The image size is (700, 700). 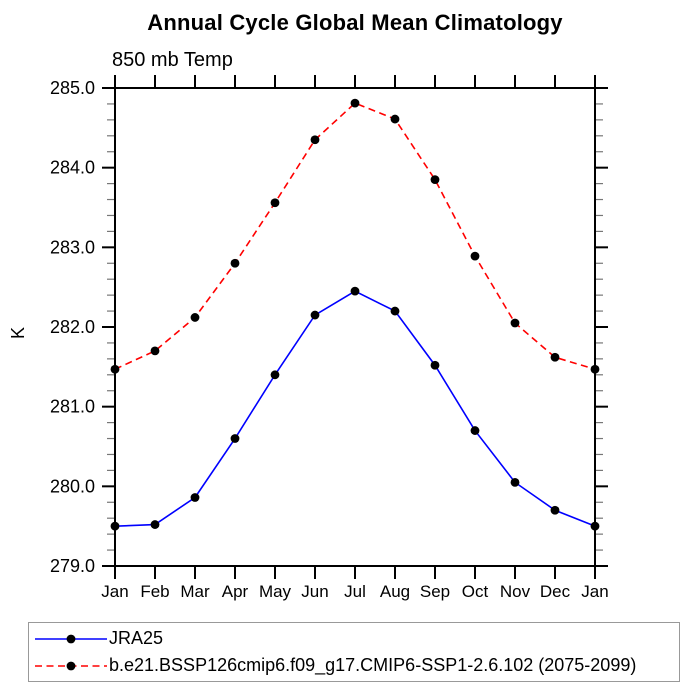 I want to click on y-axis-title: K, so click(x=18, y=333).